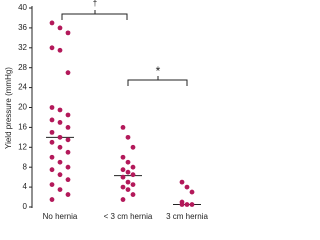  I want to click on y-tick-label: 24, so click(22, 87).